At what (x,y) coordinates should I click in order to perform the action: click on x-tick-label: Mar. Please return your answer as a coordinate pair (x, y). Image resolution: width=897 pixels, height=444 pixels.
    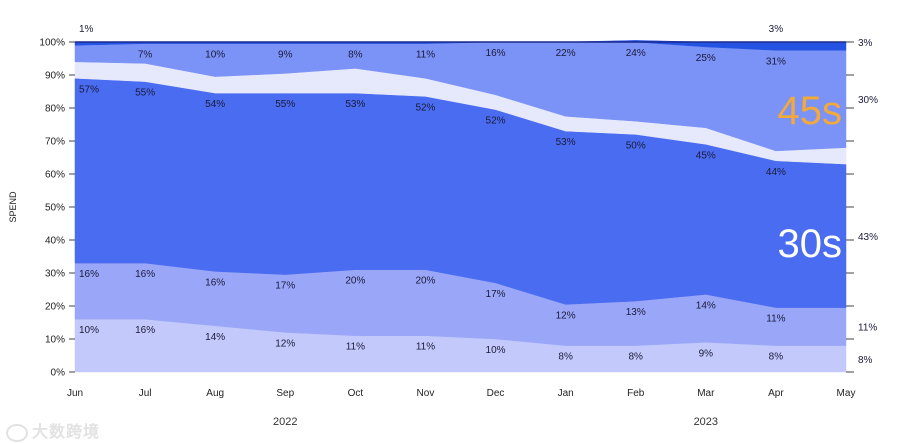
    Looking at the image, I should click on (706, 393).